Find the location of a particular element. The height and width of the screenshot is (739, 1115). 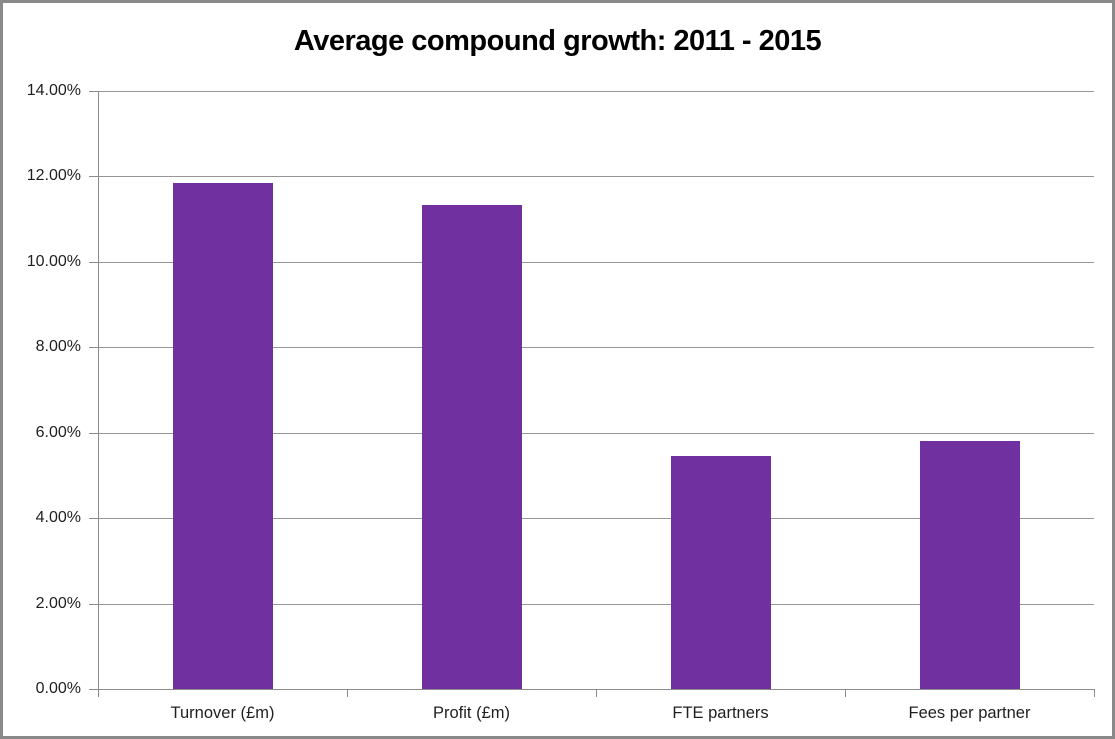

y-tick-label: 4.00% is located at coordinates (58, 518).